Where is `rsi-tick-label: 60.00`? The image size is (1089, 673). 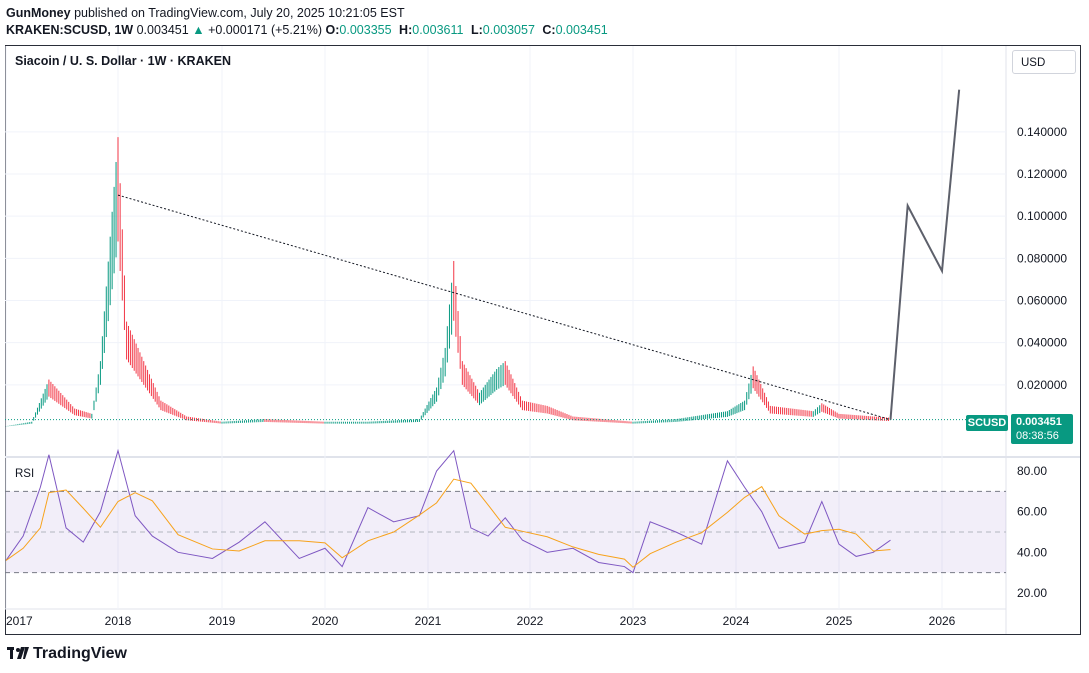 rsi-tick-label: 60.00 is located at coordinates (1032, 512).